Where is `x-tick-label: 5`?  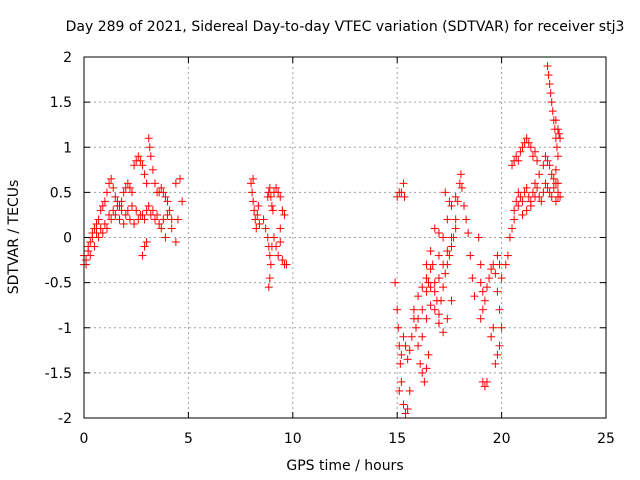
x-tick-label: 5 is located at coordinates (188, 439).